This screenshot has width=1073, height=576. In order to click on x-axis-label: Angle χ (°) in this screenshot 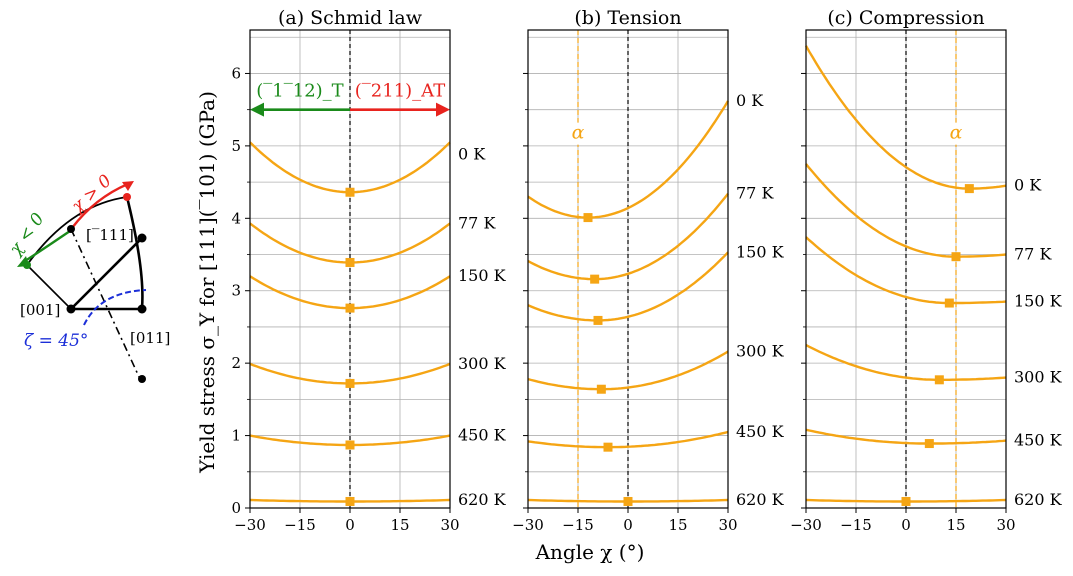, I will do `click(590, 552)`.